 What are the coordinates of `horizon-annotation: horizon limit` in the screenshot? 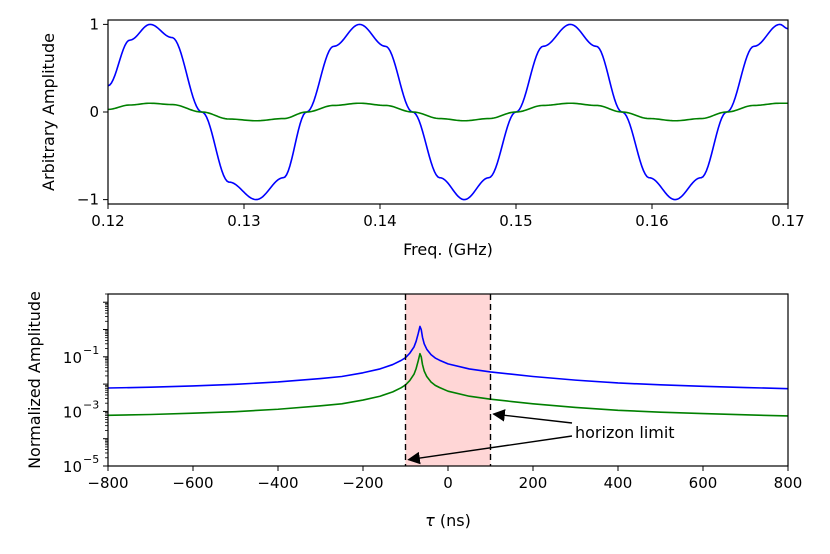 It's located at (541, 437).